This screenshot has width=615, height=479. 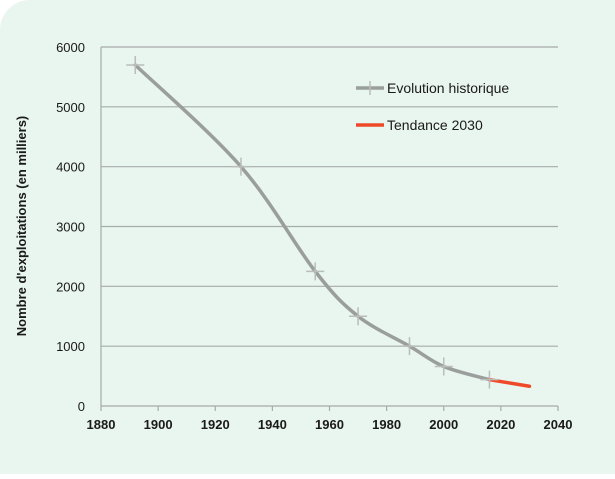 I want to click on y-tick-label: 3000, so click(x=70, y=227).